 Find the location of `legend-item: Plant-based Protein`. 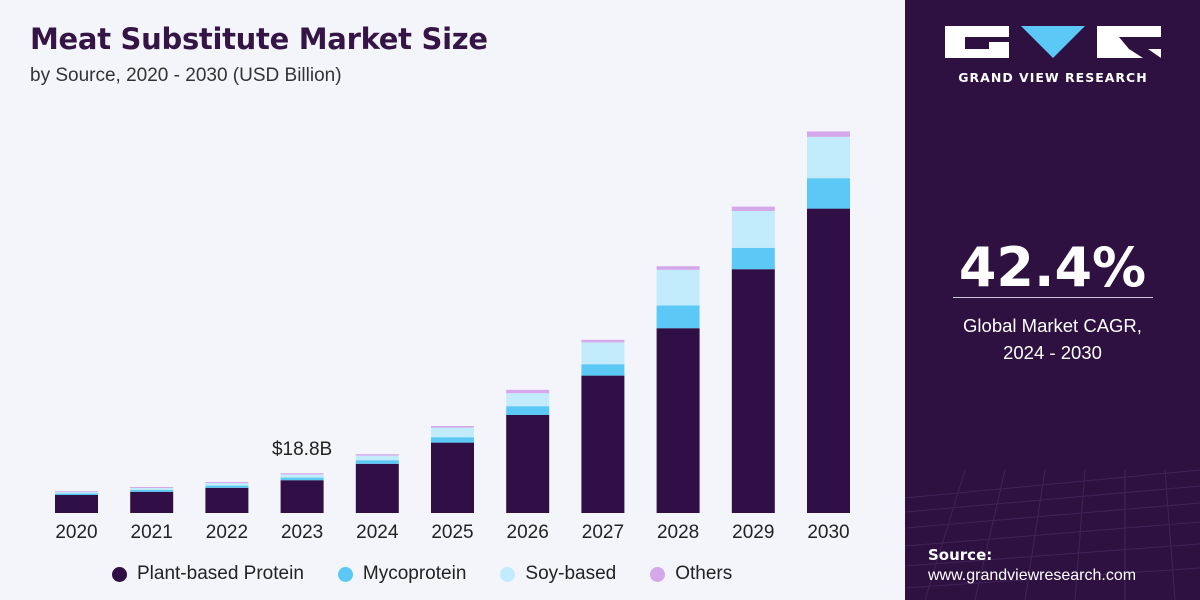

legend-item: Plant-based Protein is located at coordinates (208, 574).